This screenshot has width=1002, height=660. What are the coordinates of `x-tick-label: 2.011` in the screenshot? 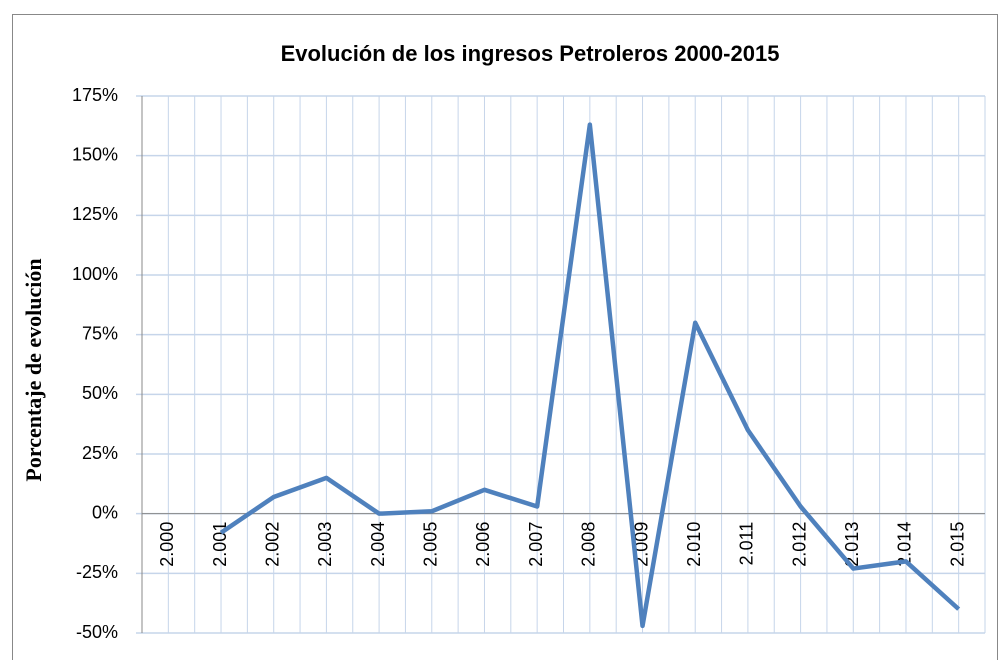 It's located at (747, 544).